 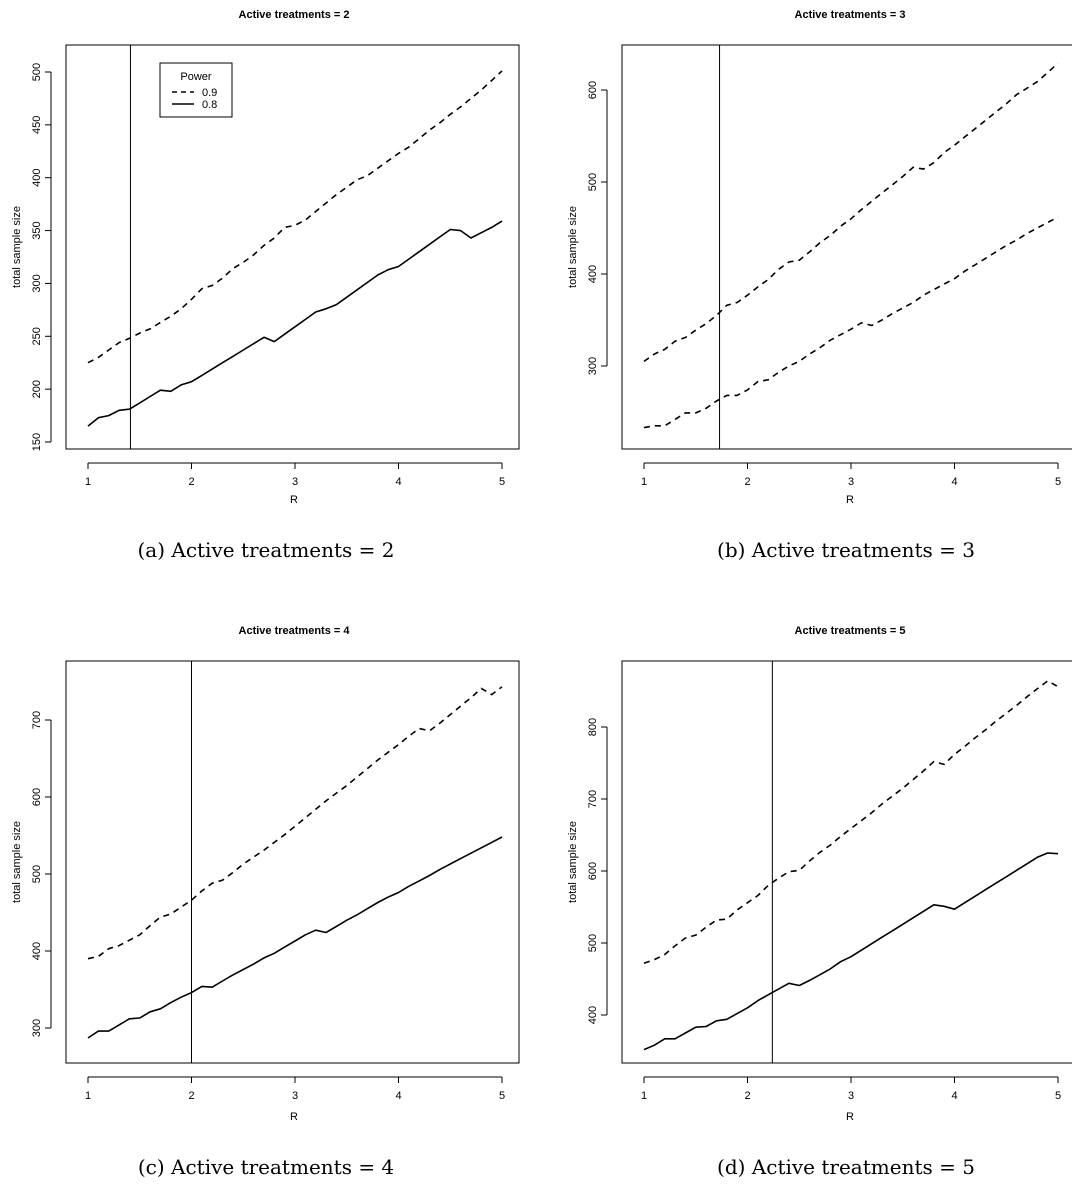 I want to click on legend-box, so click(x=196, y=90).